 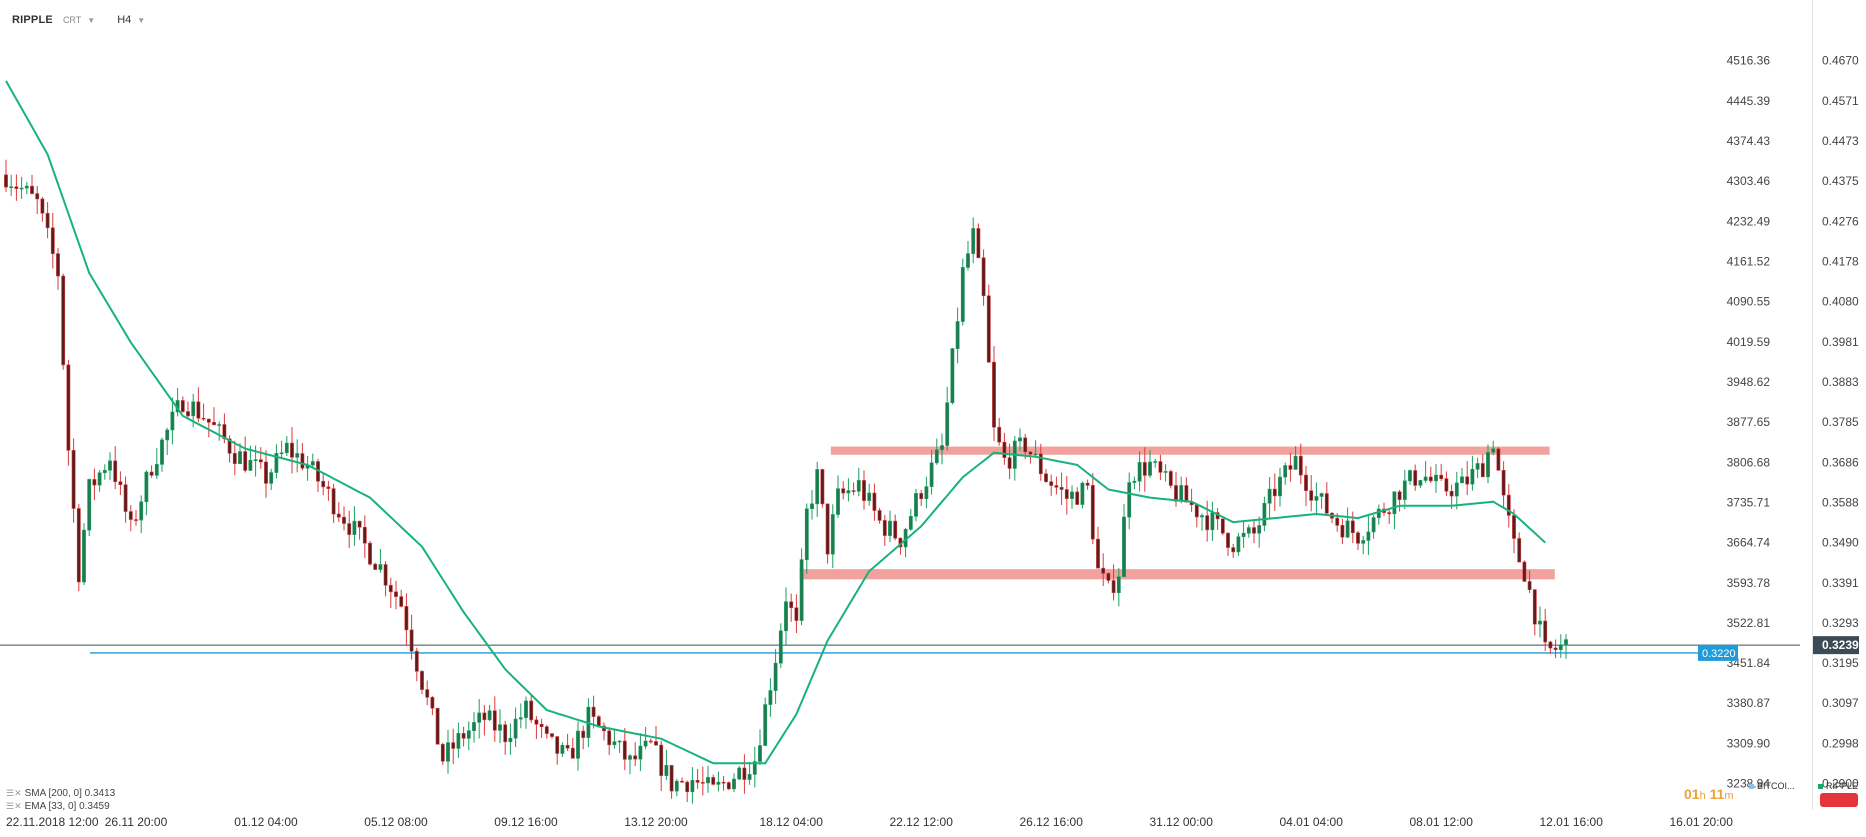 I want to click on timer-h-unit: h, so click(x=1702, y=796).